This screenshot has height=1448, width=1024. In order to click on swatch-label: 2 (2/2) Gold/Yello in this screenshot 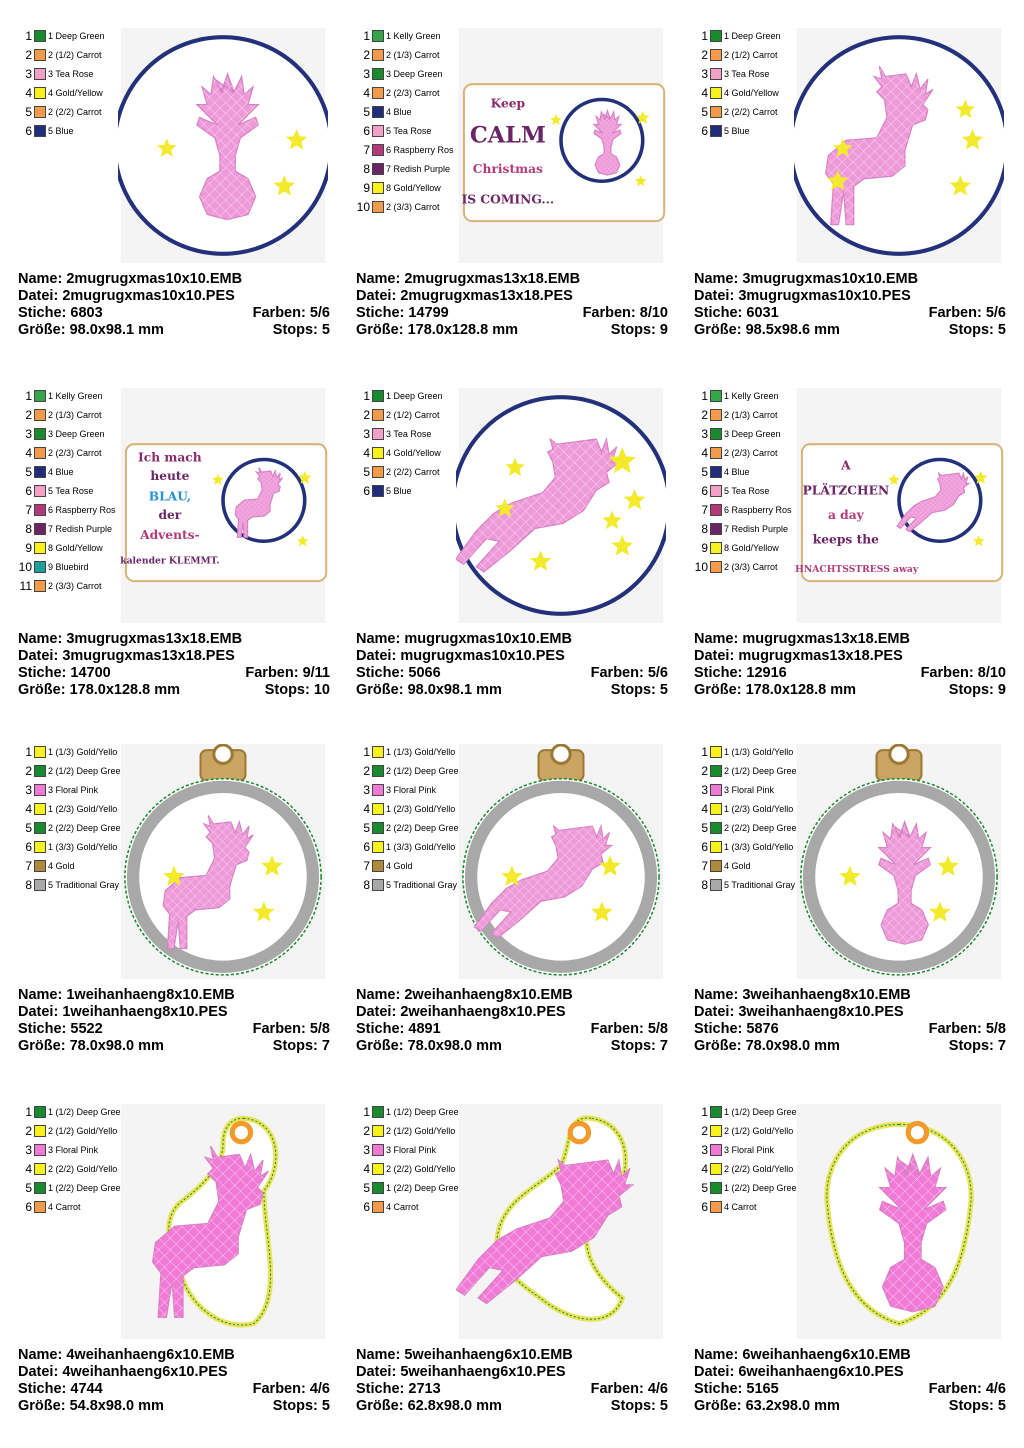, I will do `click(759, 1168)`.